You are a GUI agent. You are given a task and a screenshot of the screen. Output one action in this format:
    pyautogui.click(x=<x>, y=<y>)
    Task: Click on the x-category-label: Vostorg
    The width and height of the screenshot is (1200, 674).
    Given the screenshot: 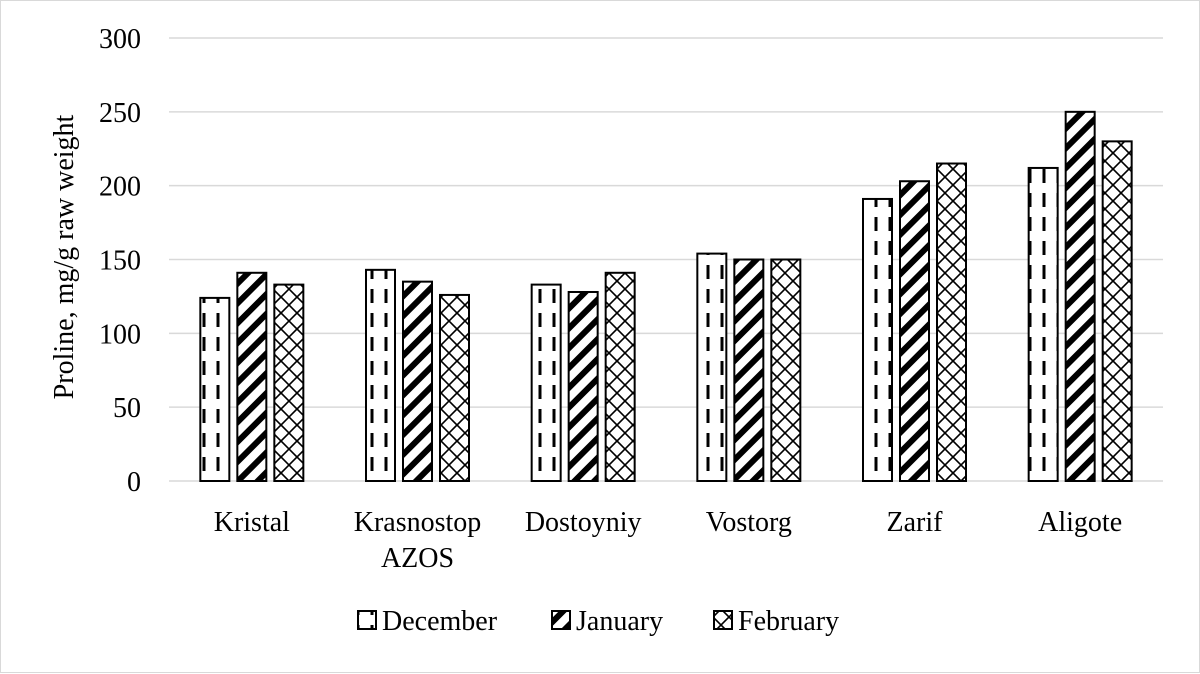 What is the action you would take?
    pyautogui.click(x=749, y=522)
    